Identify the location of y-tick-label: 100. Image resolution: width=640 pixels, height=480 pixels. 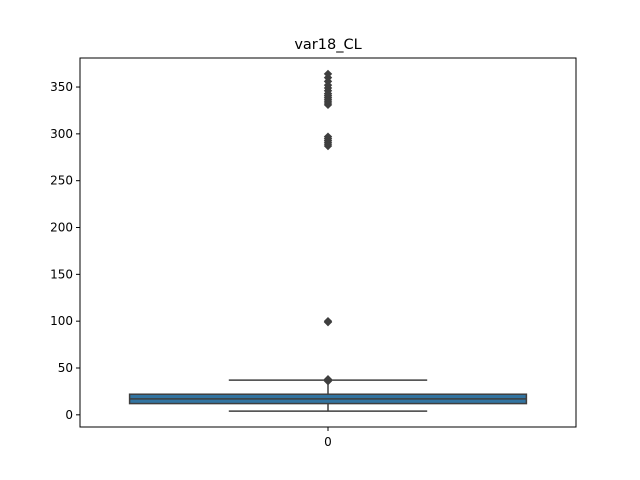
(61, 321).